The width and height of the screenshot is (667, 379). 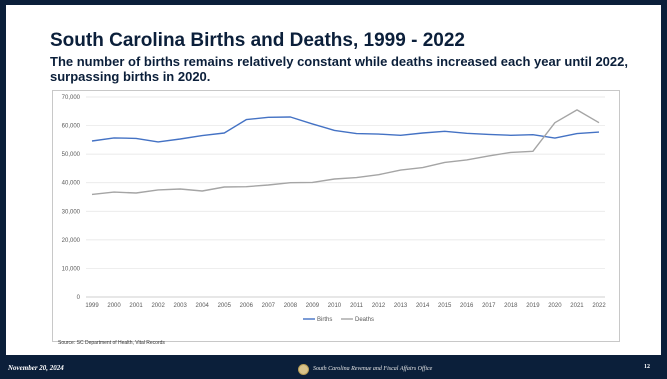 What do you see at coordinates (247, 306) in the screenshot?
I see `x-tick-label: 2006` at bounding box center [247, 306].